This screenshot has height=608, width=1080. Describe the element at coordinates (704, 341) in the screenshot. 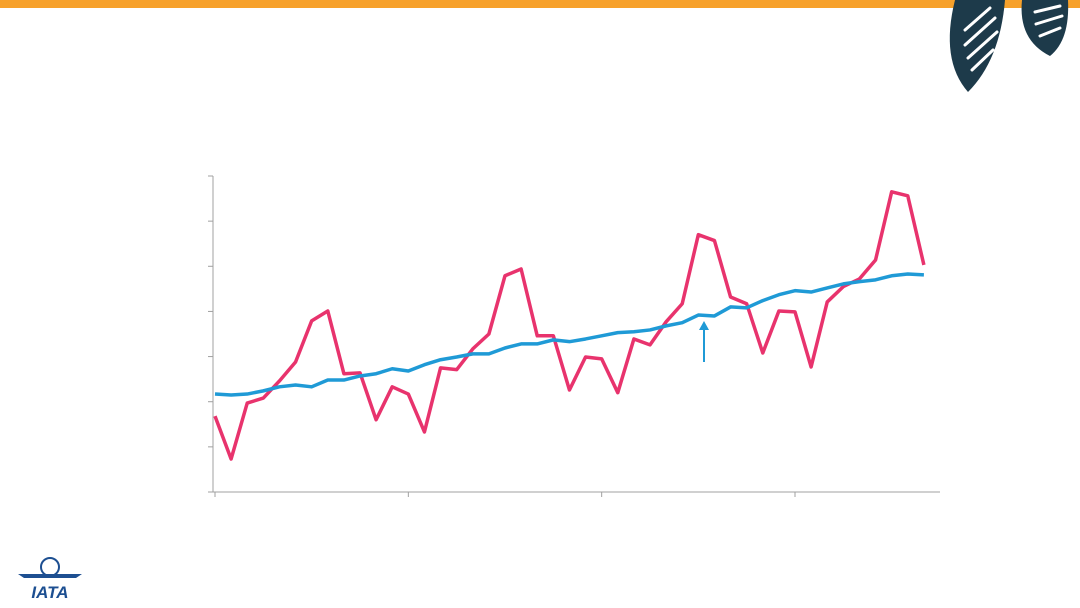

I see `arrow-annotation` at that location.